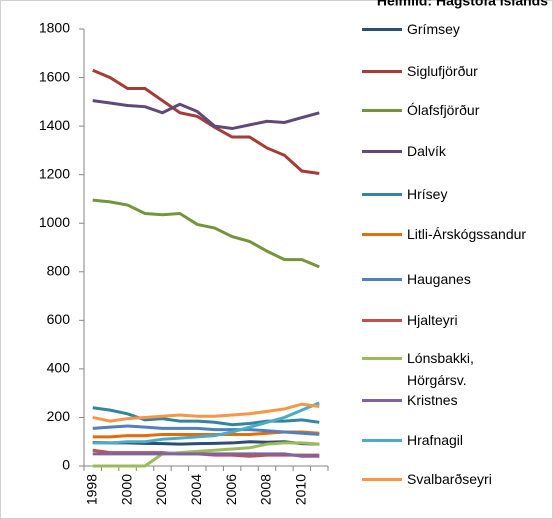  Describe the element at coordinates (449, 152) in the screenshot. I see `legend-item: Dalvík` at that location.